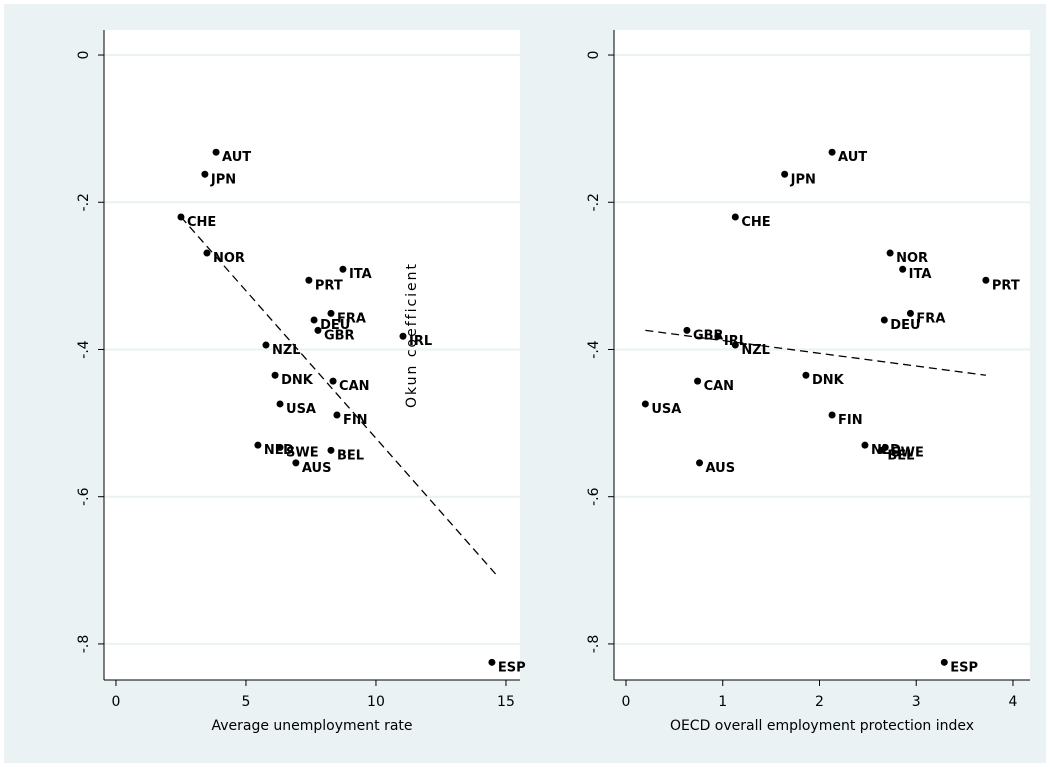  What do you see at coordinates (822, 726) in the screenshot?
I see `x-axis-title: OECD overall employment protection index` at bounding box center [822, 726].